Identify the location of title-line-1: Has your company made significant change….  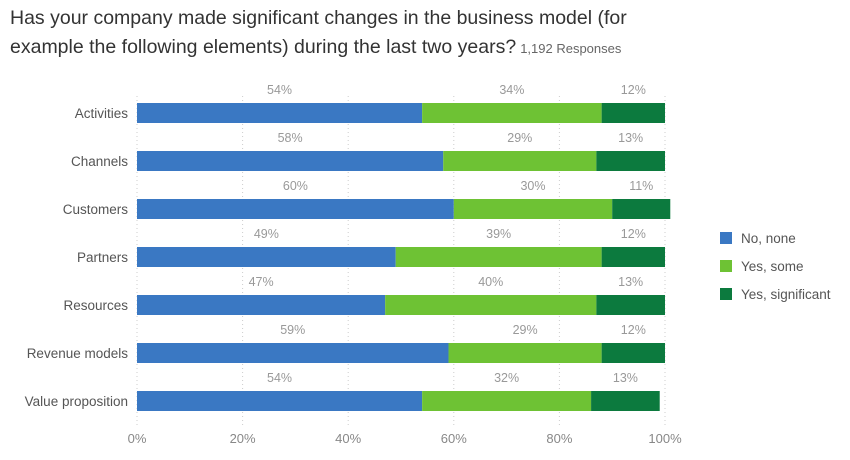
(318, 18).